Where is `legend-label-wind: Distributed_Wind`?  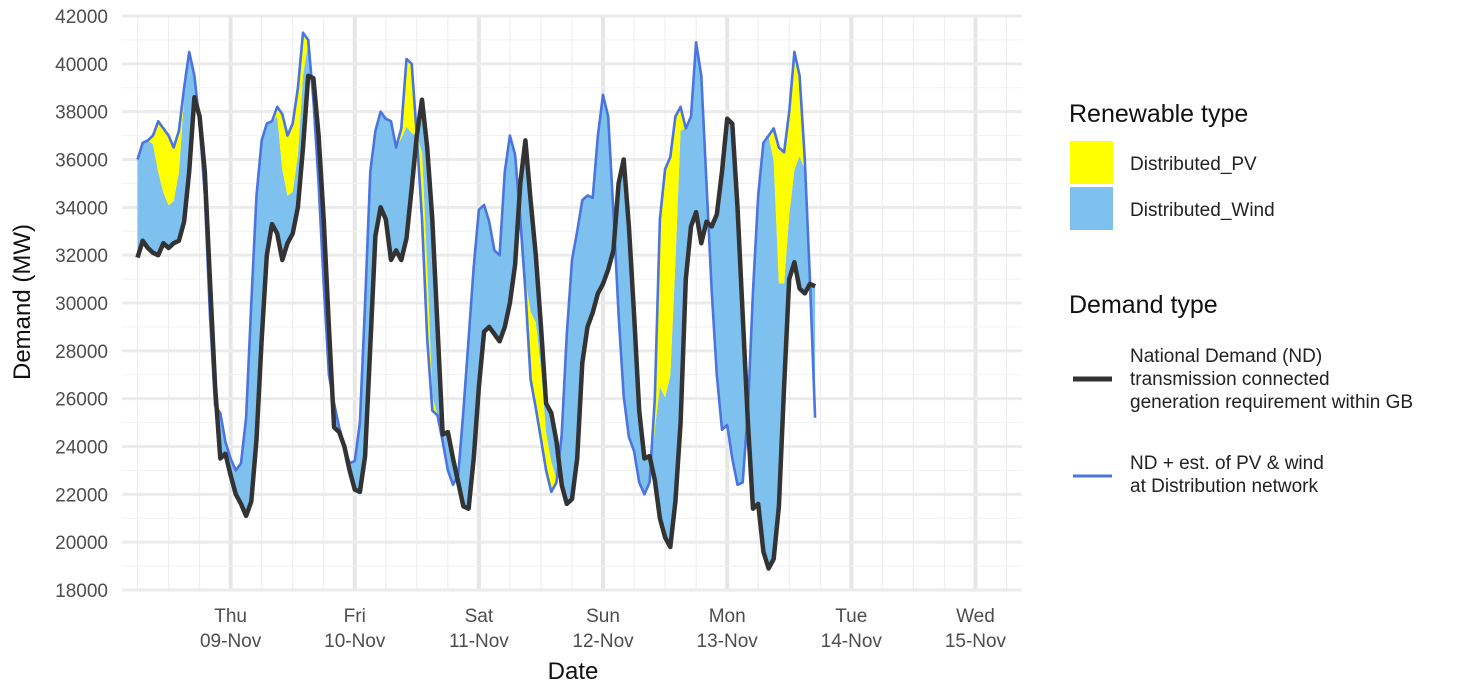 legend-label-wind: Distributed_Wind is located at coordinates (1202, 210).